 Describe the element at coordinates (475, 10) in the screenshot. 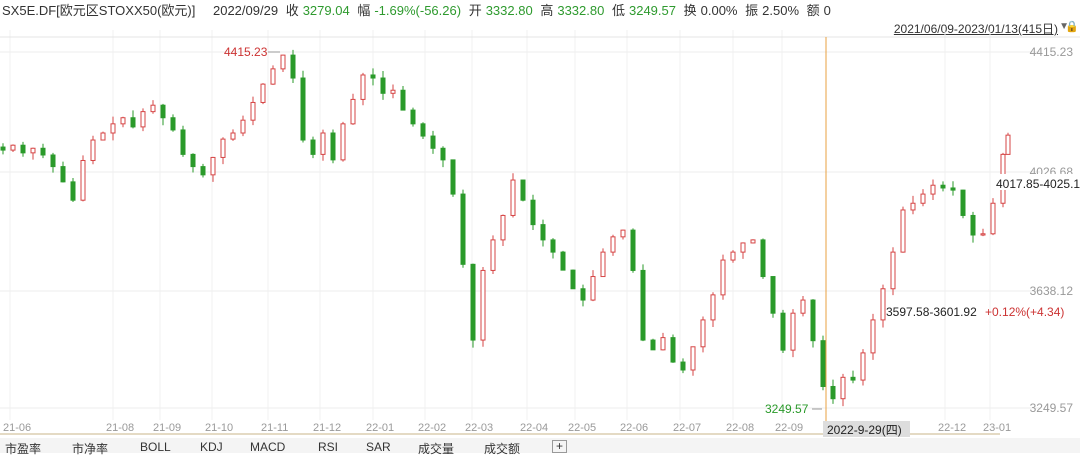

I see `open-label: 开` at that location.